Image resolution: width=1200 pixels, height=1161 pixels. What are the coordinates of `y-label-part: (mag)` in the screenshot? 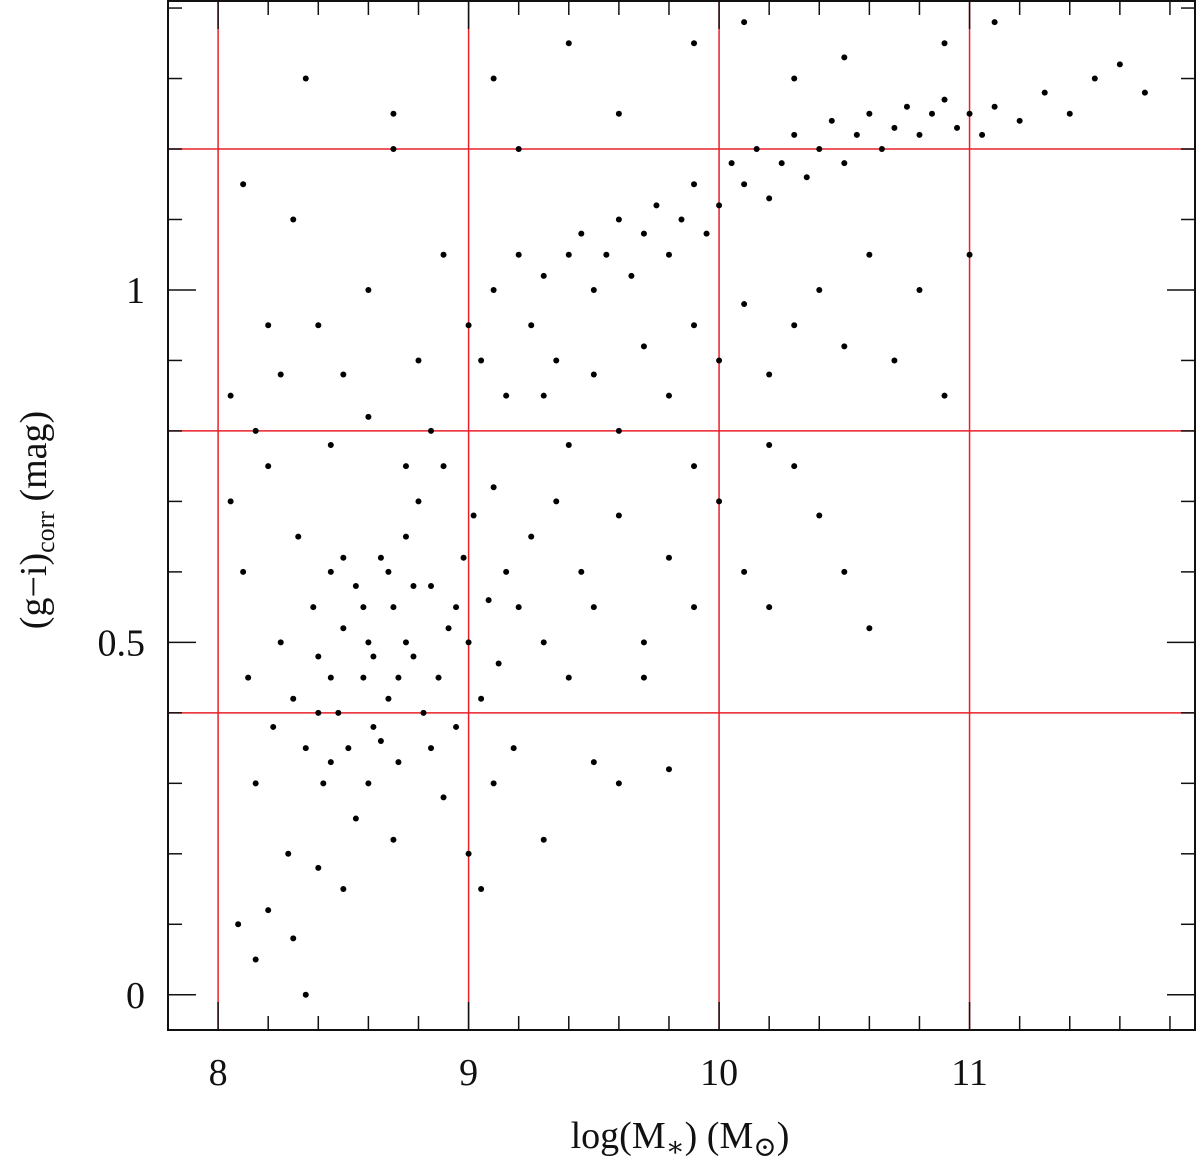 It's located at (34, 461).